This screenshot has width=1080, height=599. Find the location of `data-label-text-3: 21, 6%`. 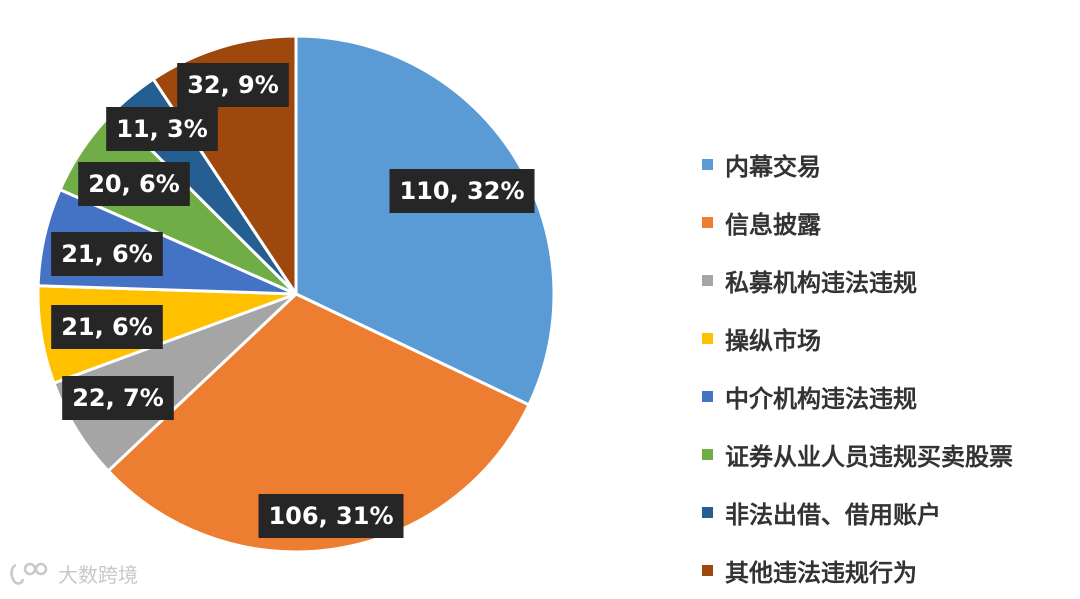

data-label-text-3: 21, 6% is located at coordinates (107, 327).